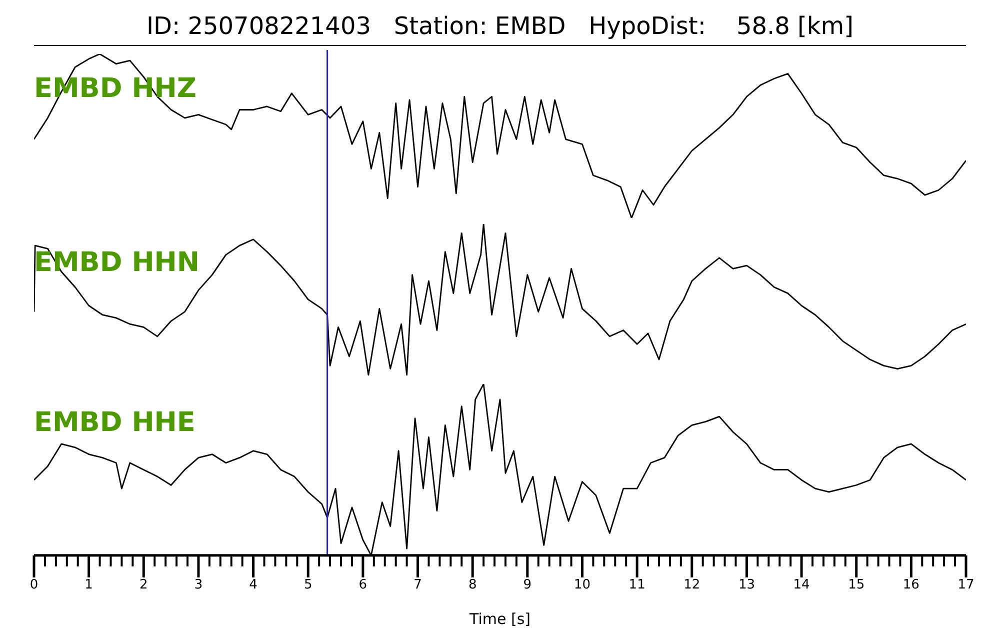  I want to click on x-tick-label: 0, so click(34, 585).